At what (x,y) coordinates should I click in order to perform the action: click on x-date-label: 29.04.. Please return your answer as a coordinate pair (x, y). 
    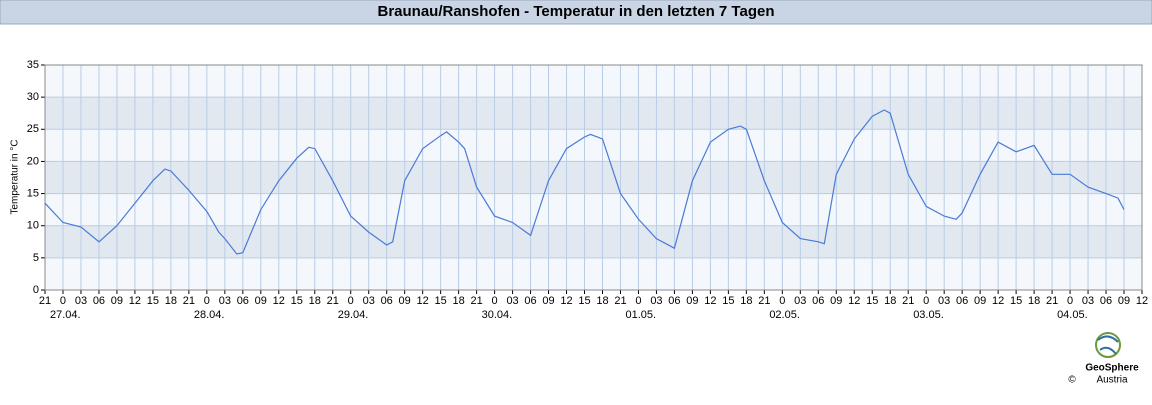
    Looking at the image, I should click on (353, 315).